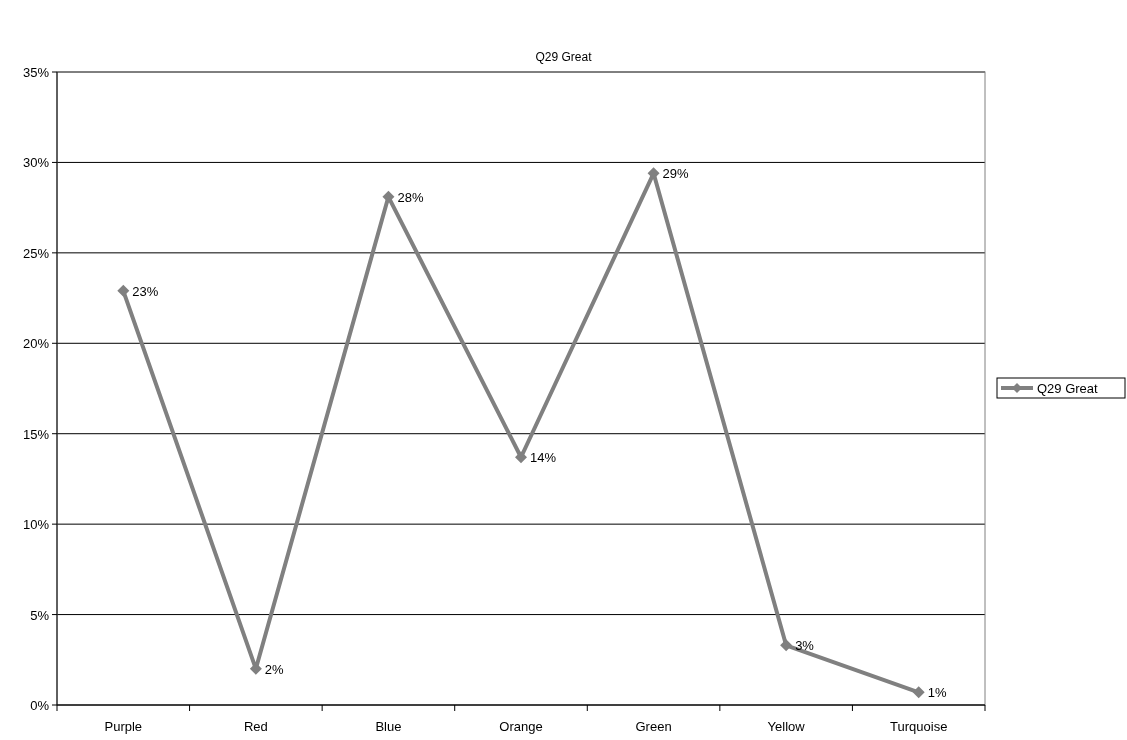 This screenshot has height=740, width=1127. What do you see at coordinates (653, 726) in the screenshot?
I see `x-tick-label: Green` at bounding box center [653, 726].